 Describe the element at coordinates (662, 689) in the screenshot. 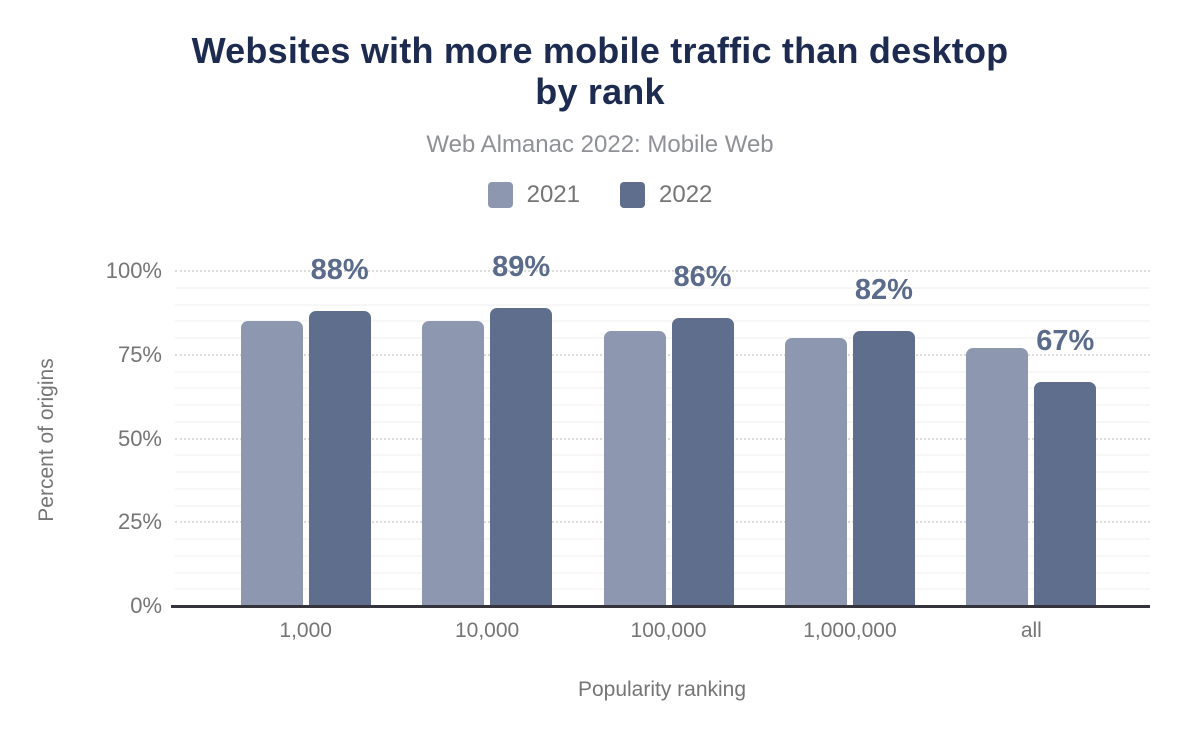

I see `x-axis-title: Popularity ranking` at that location.